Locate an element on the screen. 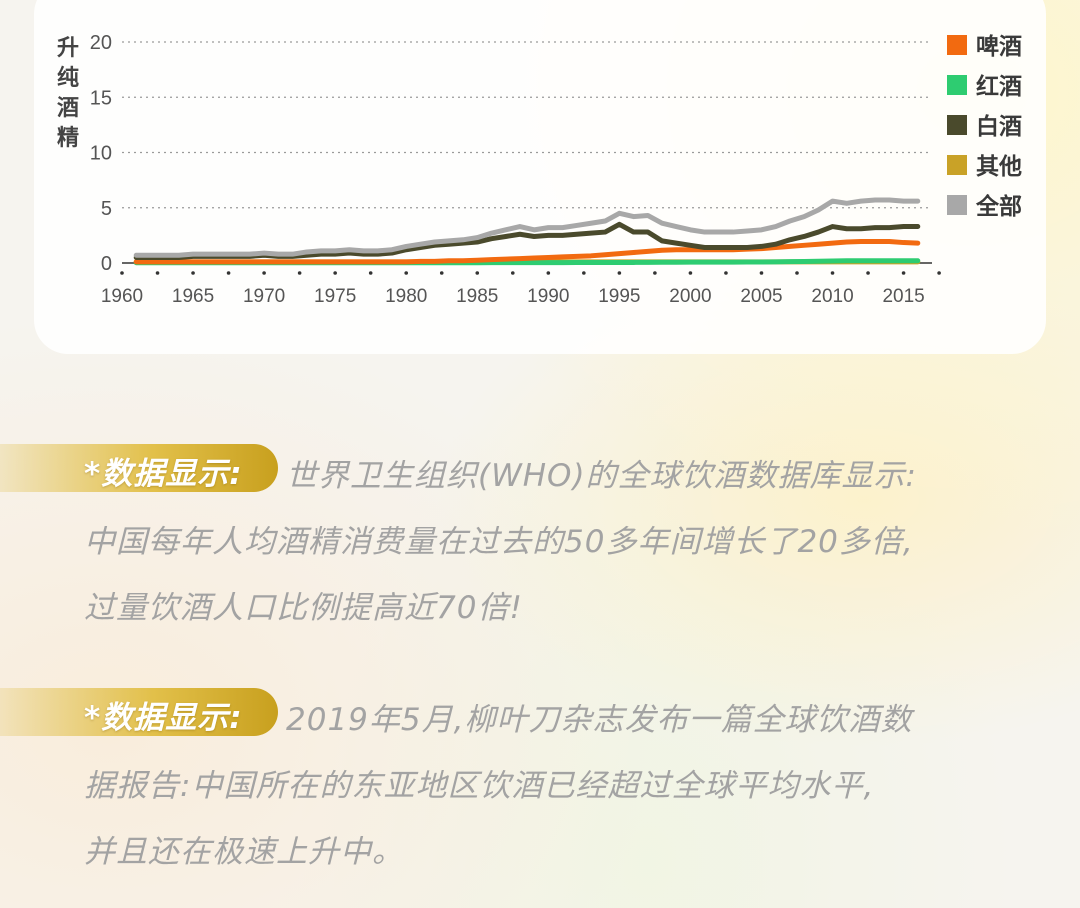  x-tick-label: 2010 is located at coordinates (832, 296).